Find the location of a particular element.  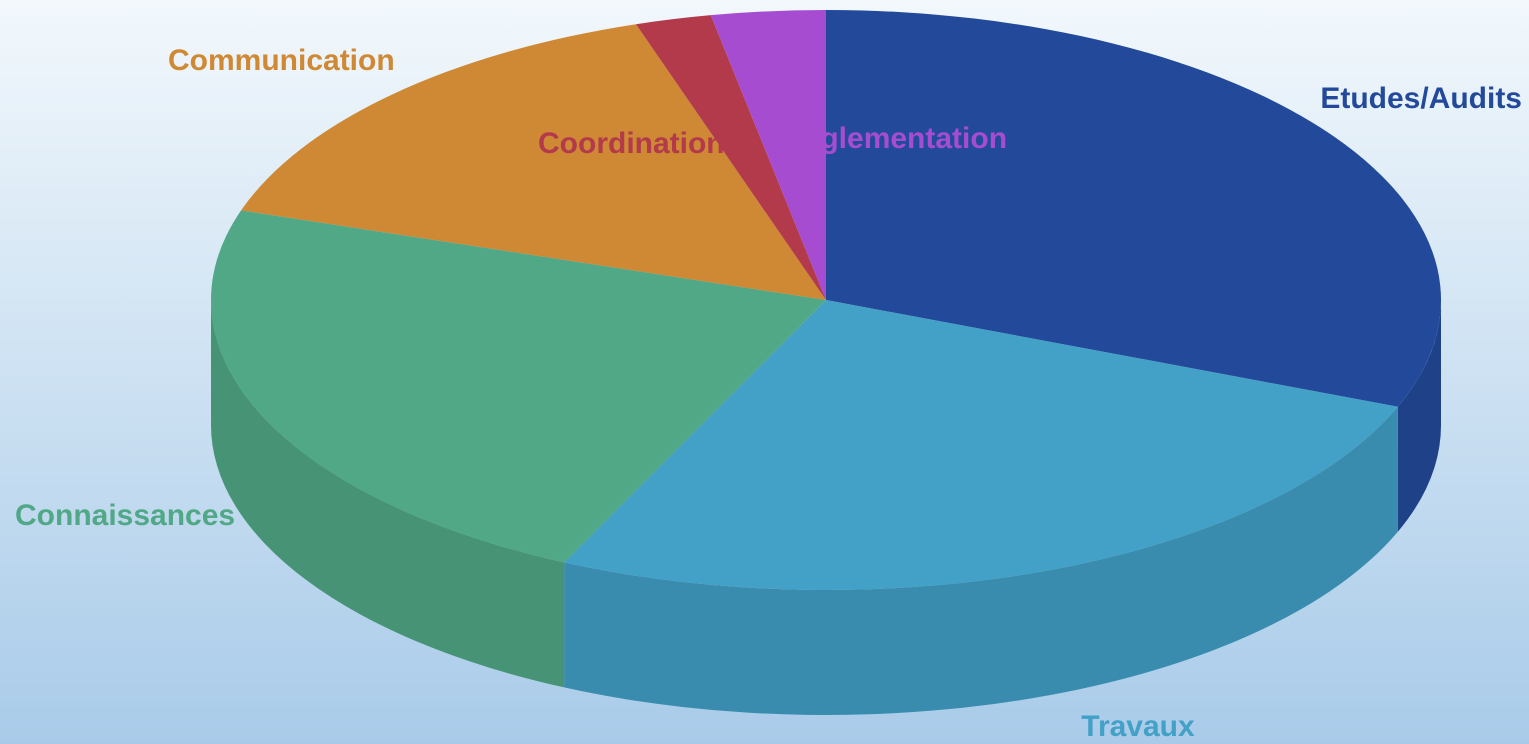

slice-label: Etudes/Audits is located at coordinates (1421, 98).